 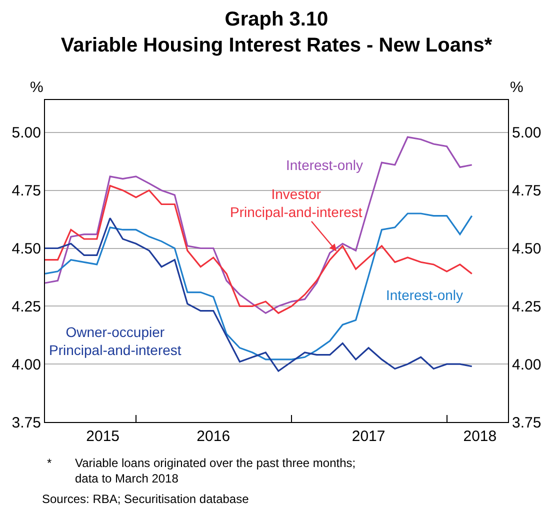 What do you see at coordinates (369, 436) in the screenshot?
I see `x-tick-label: 2017` at bounding box center [369, 436].